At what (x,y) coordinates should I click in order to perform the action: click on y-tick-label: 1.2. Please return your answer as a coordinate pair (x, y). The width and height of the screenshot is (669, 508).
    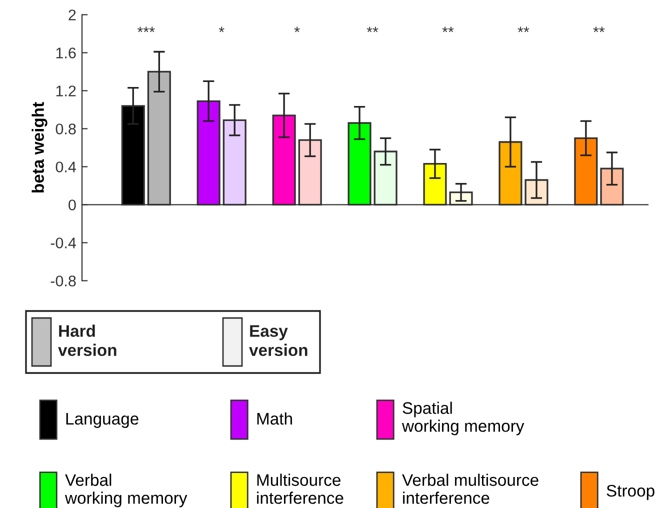
    Looking at the image, I should click on (66, 91).